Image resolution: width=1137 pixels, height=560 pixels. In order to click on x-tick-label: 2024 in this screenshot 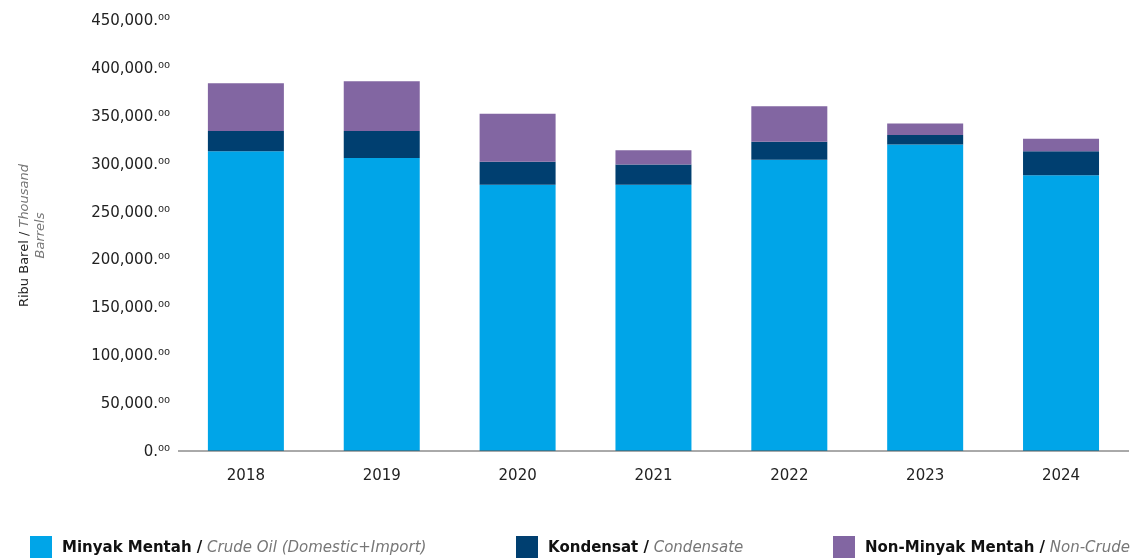, I will do `click(1061, 474)`.